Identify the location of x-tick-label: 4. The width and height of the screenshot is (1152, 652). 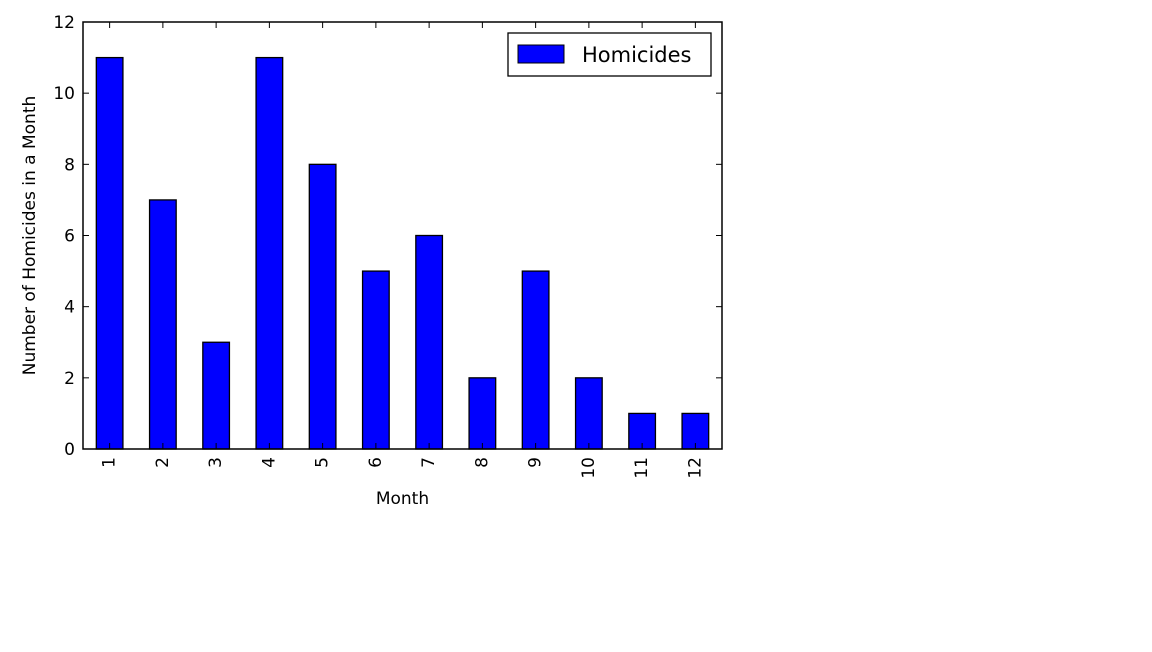
(269, 462).